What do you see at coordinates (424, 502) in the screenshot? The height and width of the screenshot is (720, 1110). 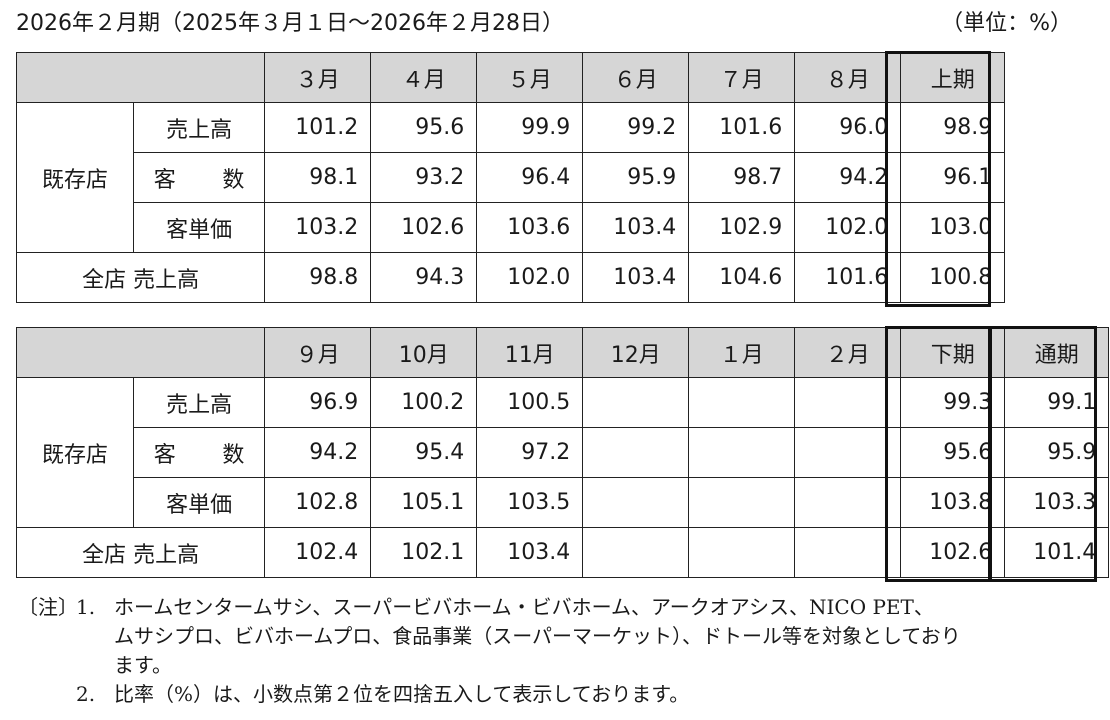 I see `value-cell: 105.1` at bounding box center [424, 502].